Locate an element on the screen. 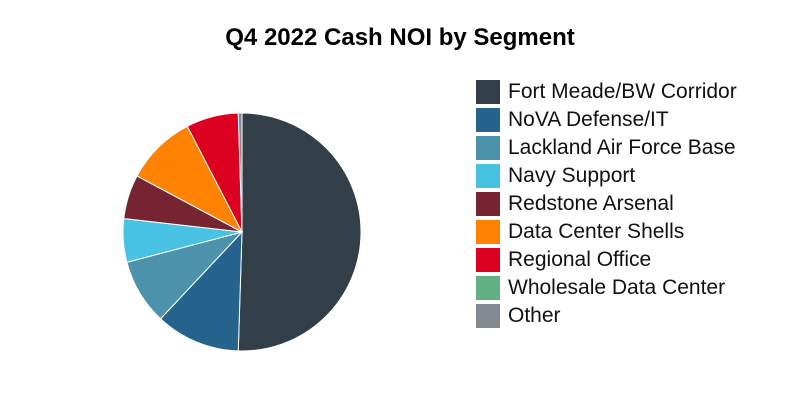 The image size is (800, 400). legend-label: Lackland Air Force Base is located at coordinates (622, 147).